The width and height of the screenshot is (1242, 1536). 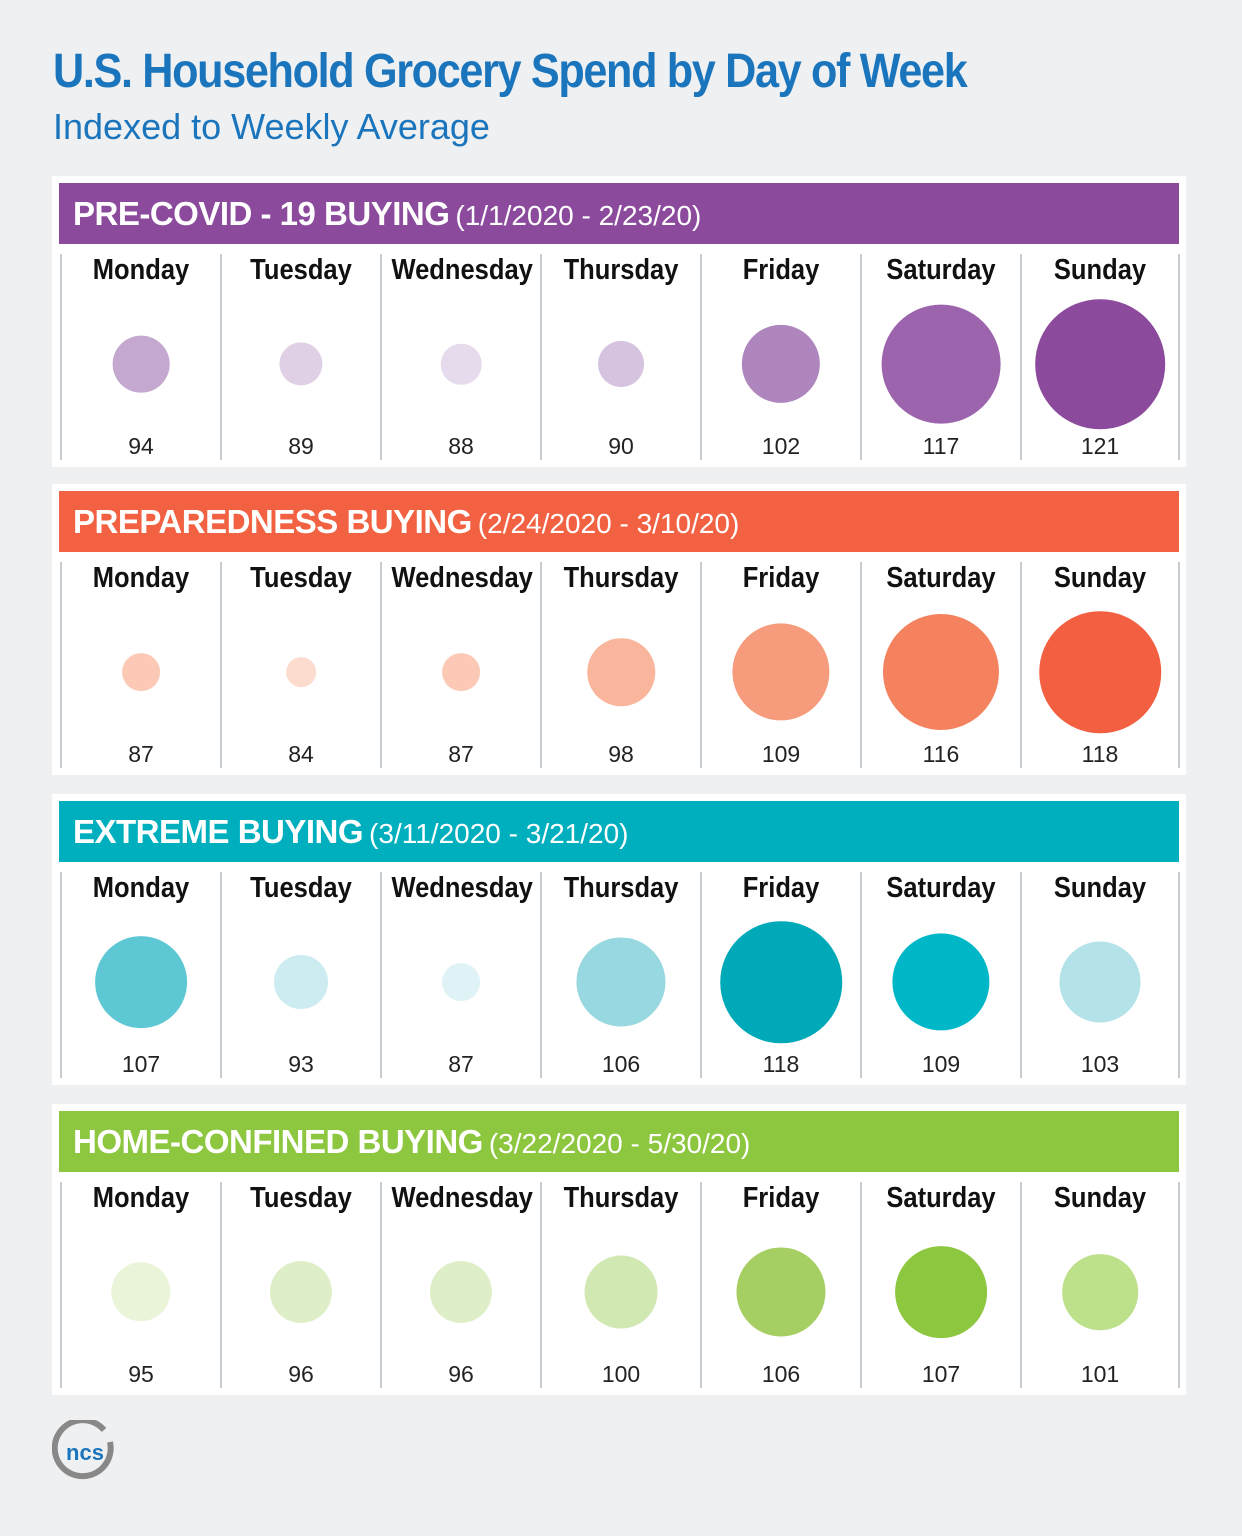 I want to click on svg-text: ncs, so click(x=85, y=1452).